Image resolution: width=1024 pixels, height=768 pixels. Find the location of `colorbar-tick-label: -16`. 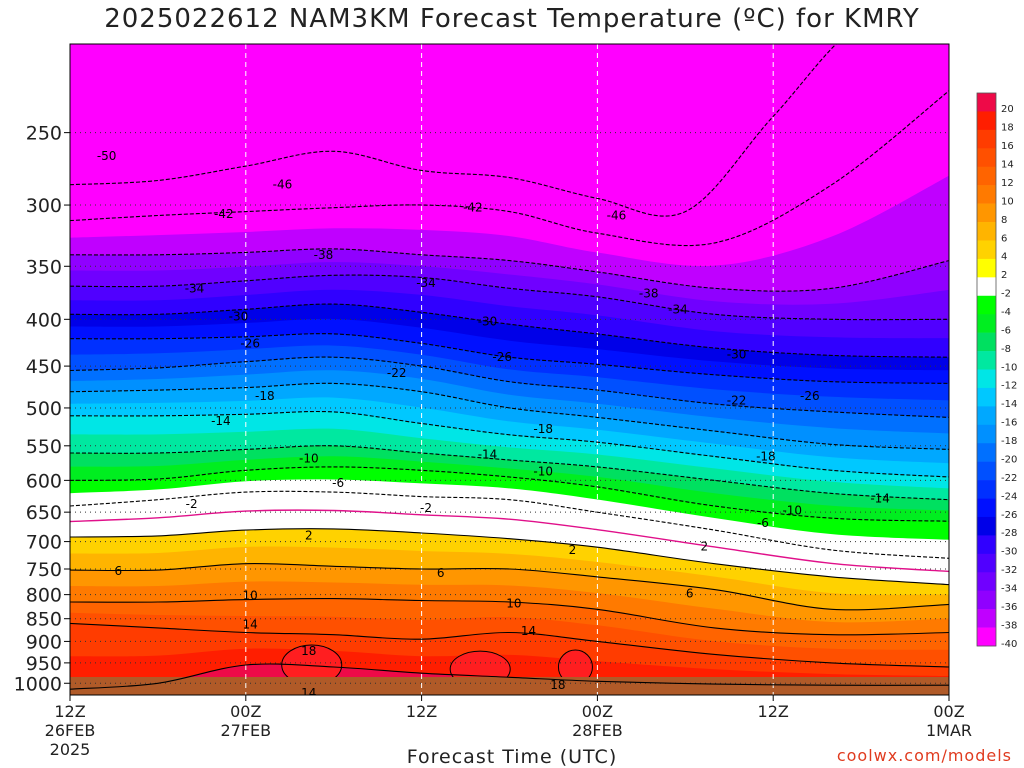

colorbar-tick-label: -16 is located at coordinates (1009, 423).